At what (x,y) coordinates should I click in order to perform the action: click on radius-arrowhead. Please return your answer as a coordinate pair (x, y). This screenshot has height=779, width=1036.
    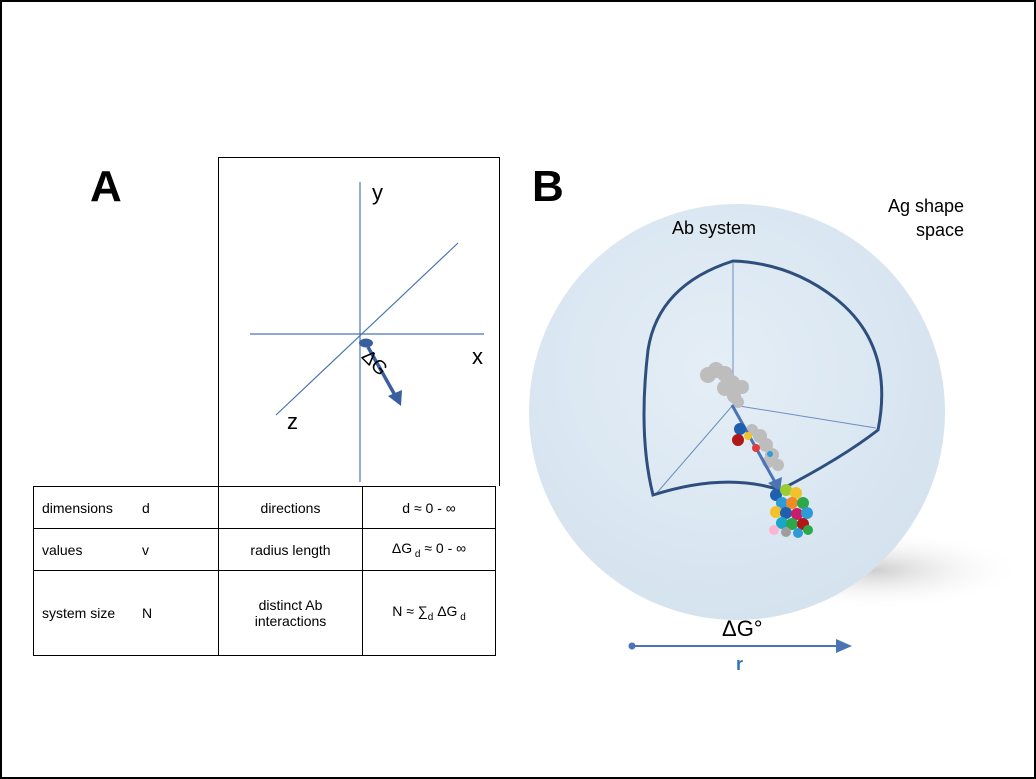
    Looking at the image, I should click on (775, 484).